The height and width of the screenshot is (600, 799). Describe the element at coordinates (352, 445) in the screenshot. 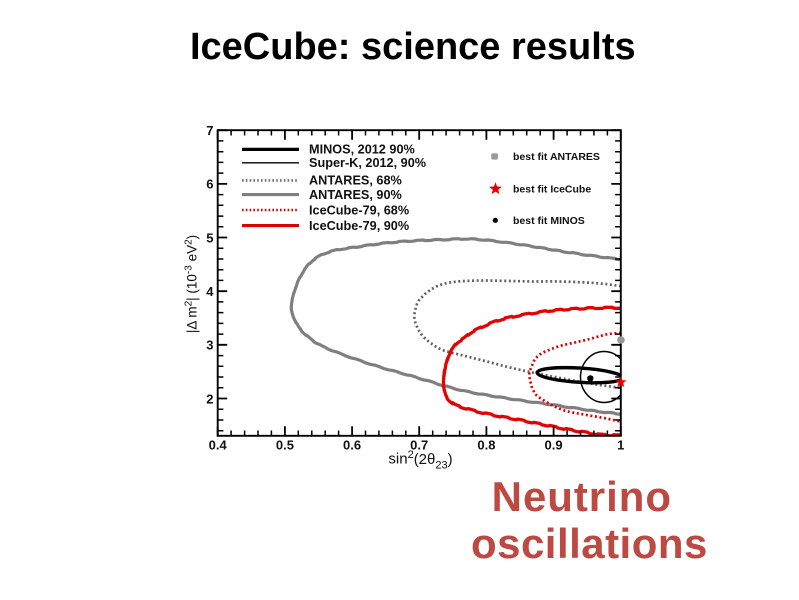

I see `svg-text: 0.6` at that location.